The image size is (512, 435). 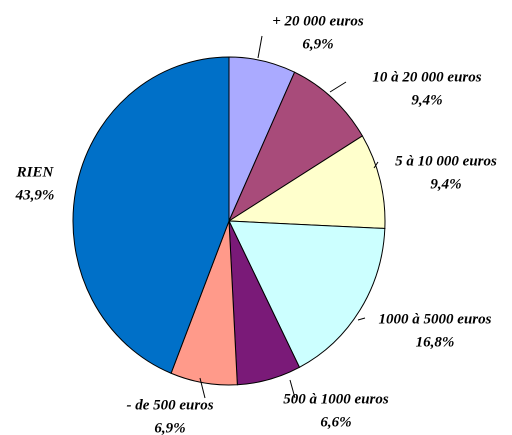 What do you see at coordinates (426, 77) in the screenshot?
I see `slice-label: 10 à 20 000 euros` at bounding box center [426, 77].